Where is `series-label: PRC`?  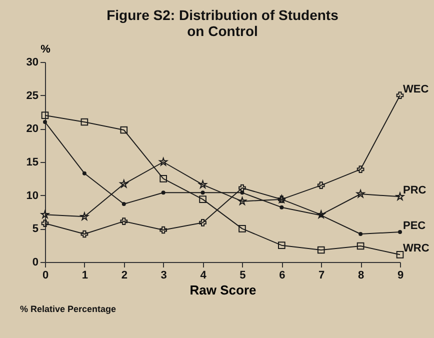 series-label: PRC is located at coordinates (414, 190).